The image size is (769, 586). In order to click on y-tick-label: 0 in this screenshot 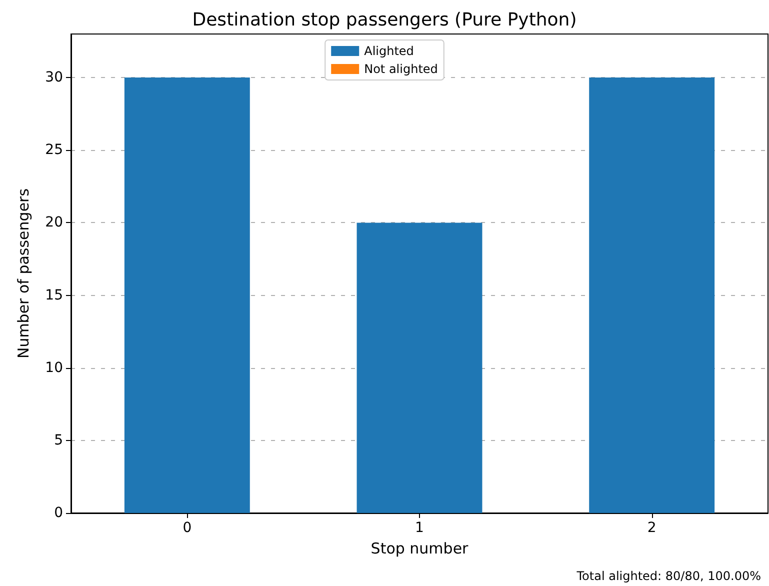, I will do `click(58, 513)`.